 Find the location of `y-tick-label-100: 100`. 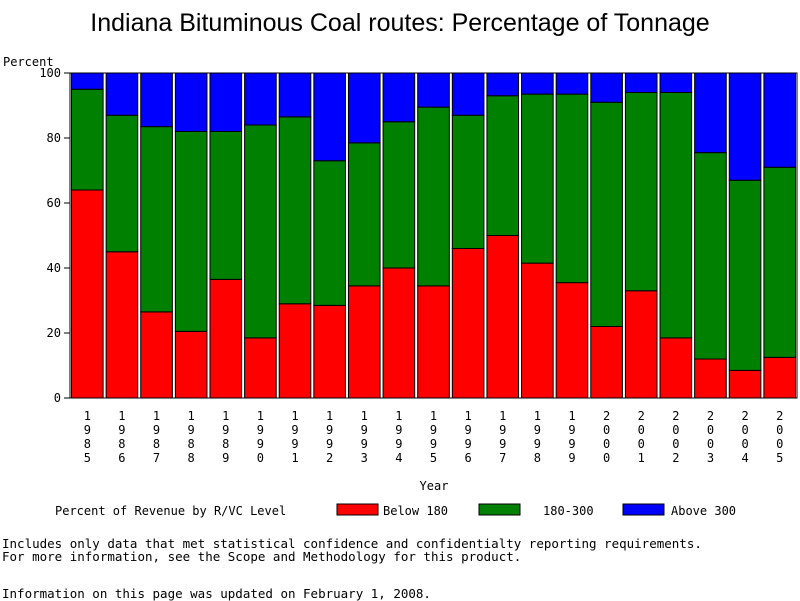

y-tick-label-100: 100 is located at coordinates (50, 73).